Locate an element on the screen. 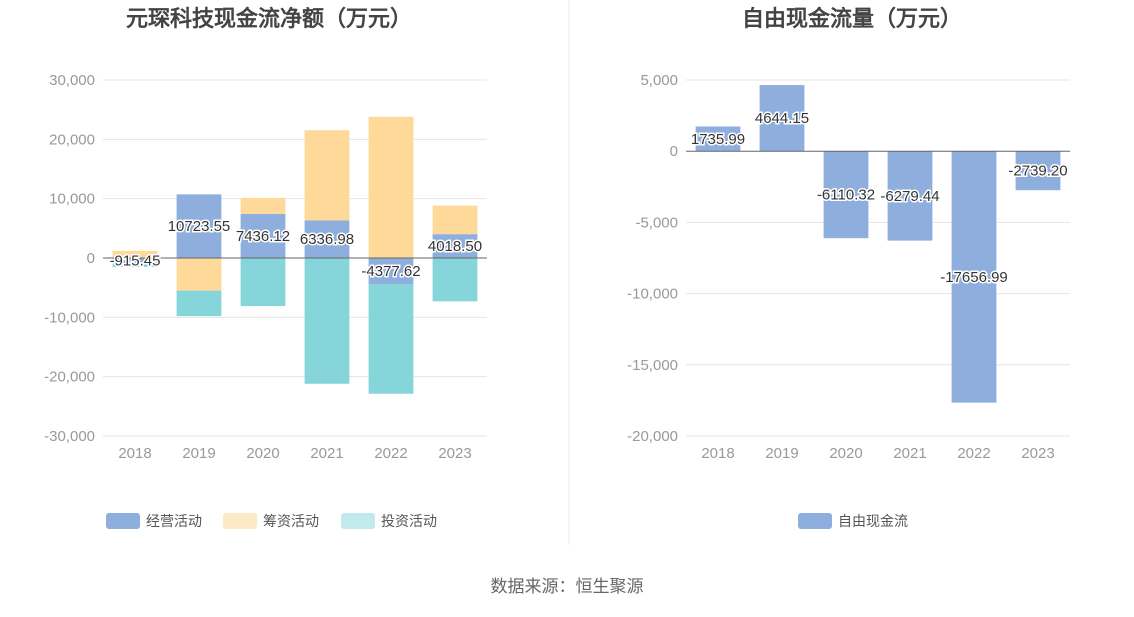 This screenshot has width=1134, height=617. chart1-legend: 经营活动 筹资活动 投资活动 is located at coordinates (271, 521).